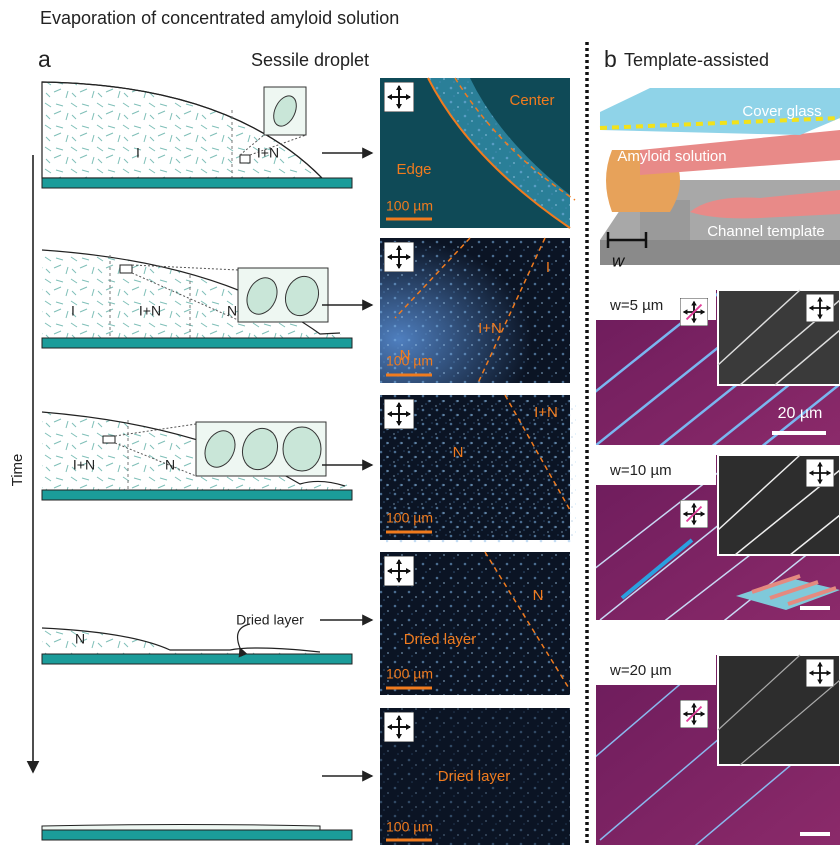  I want to click on arrows, so click(347, 464).